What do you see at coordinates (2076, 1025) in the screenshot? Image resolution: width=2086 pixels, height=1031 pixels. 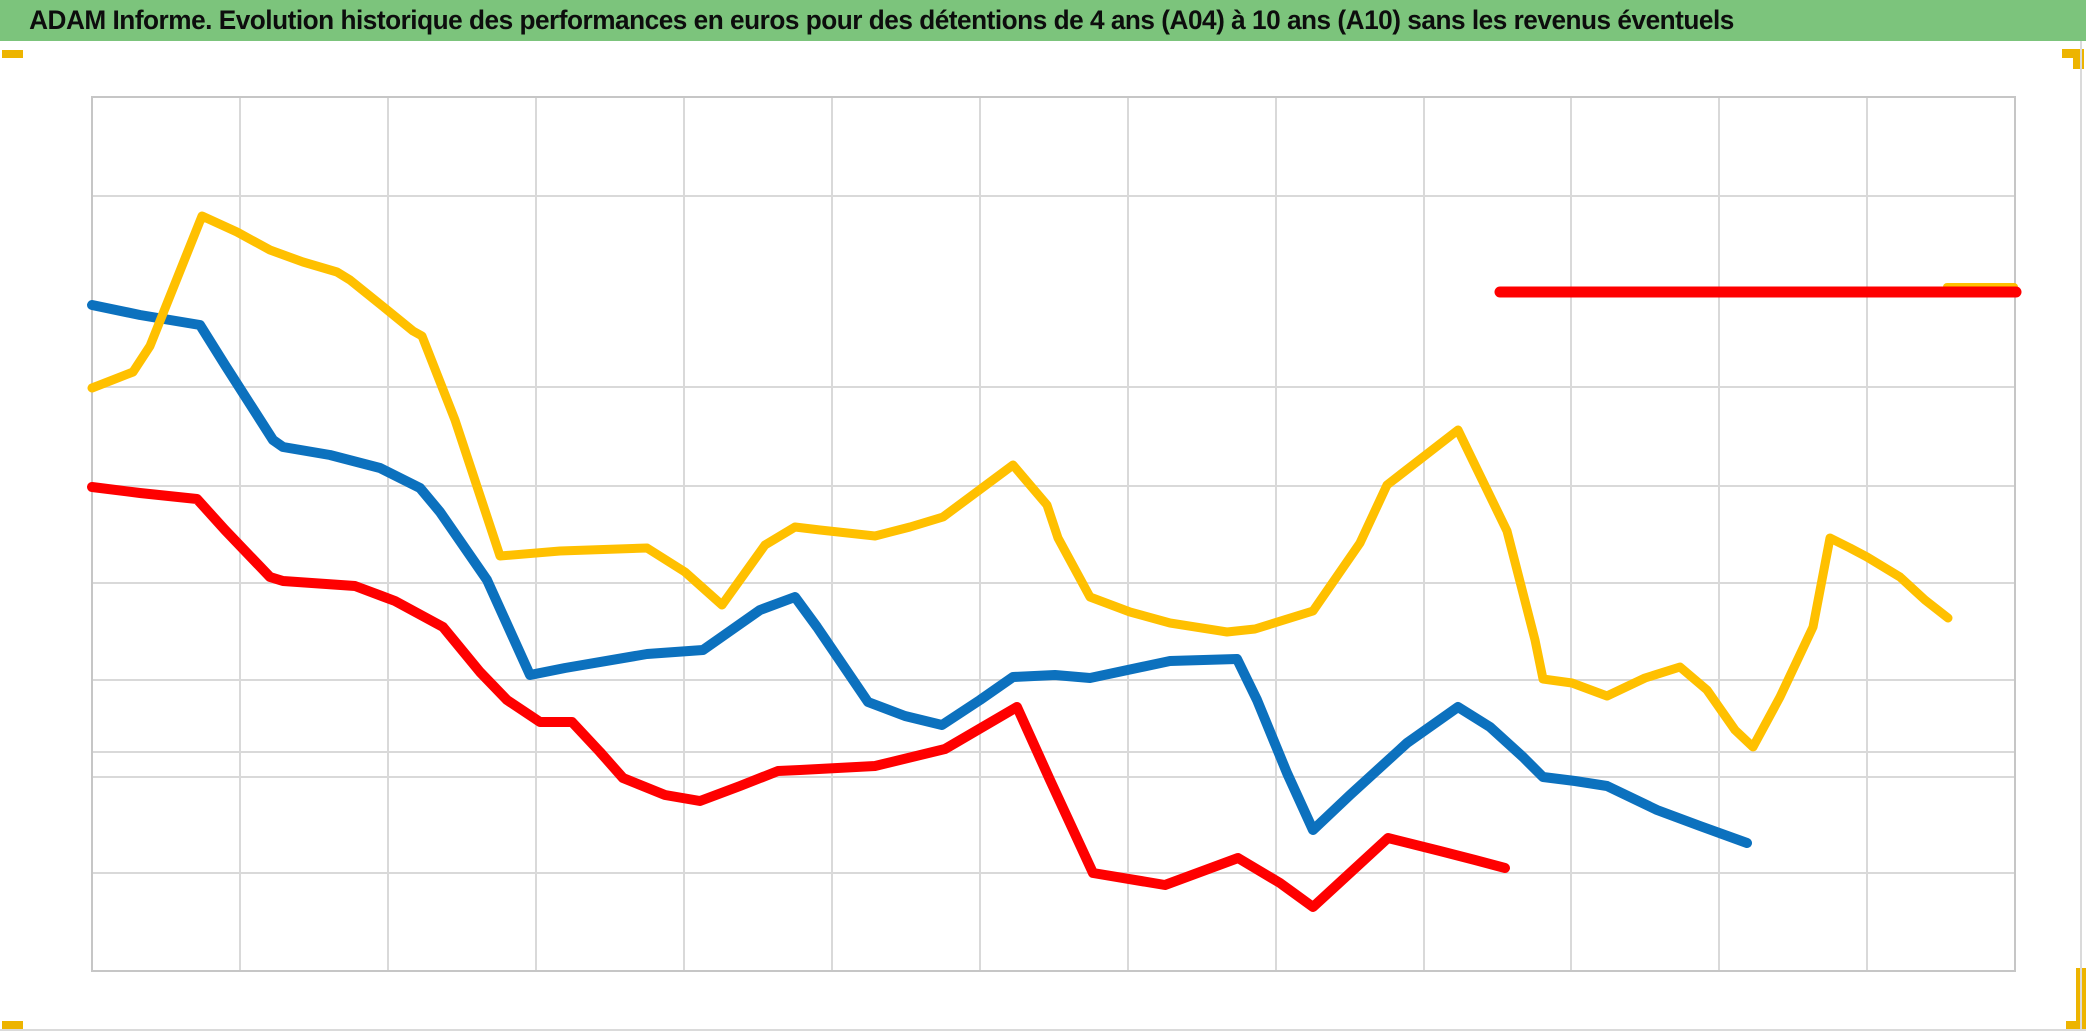 I see `selection-corner-bottom-right-h` at bounding box center [2076, 1025].